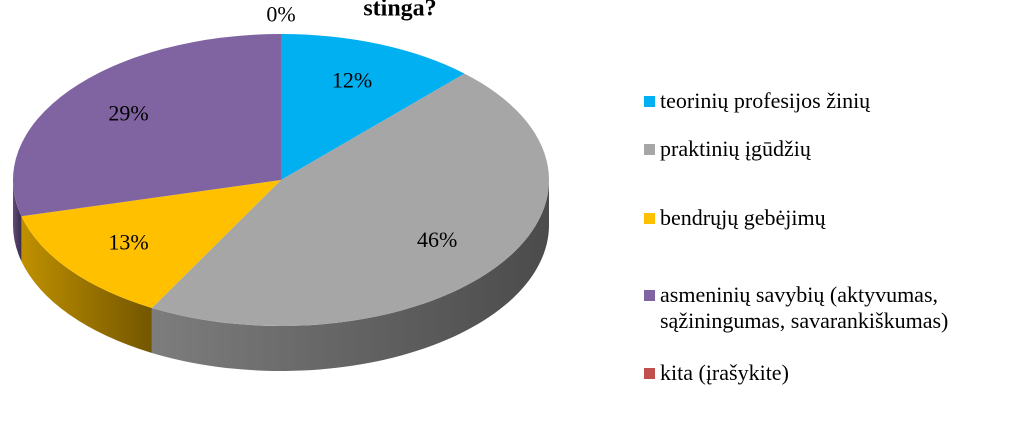 The image size is (1026, 421). Describe the element at coordinates (437, 239) in the screenshot. I see `data-label: 46%` at that location.